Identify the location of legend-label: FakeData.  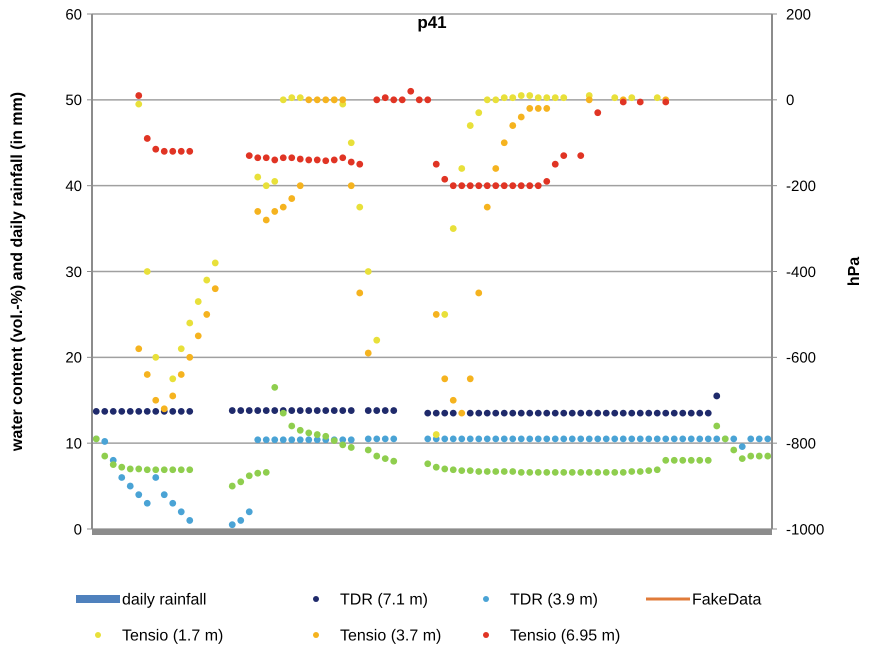
(727, 600).